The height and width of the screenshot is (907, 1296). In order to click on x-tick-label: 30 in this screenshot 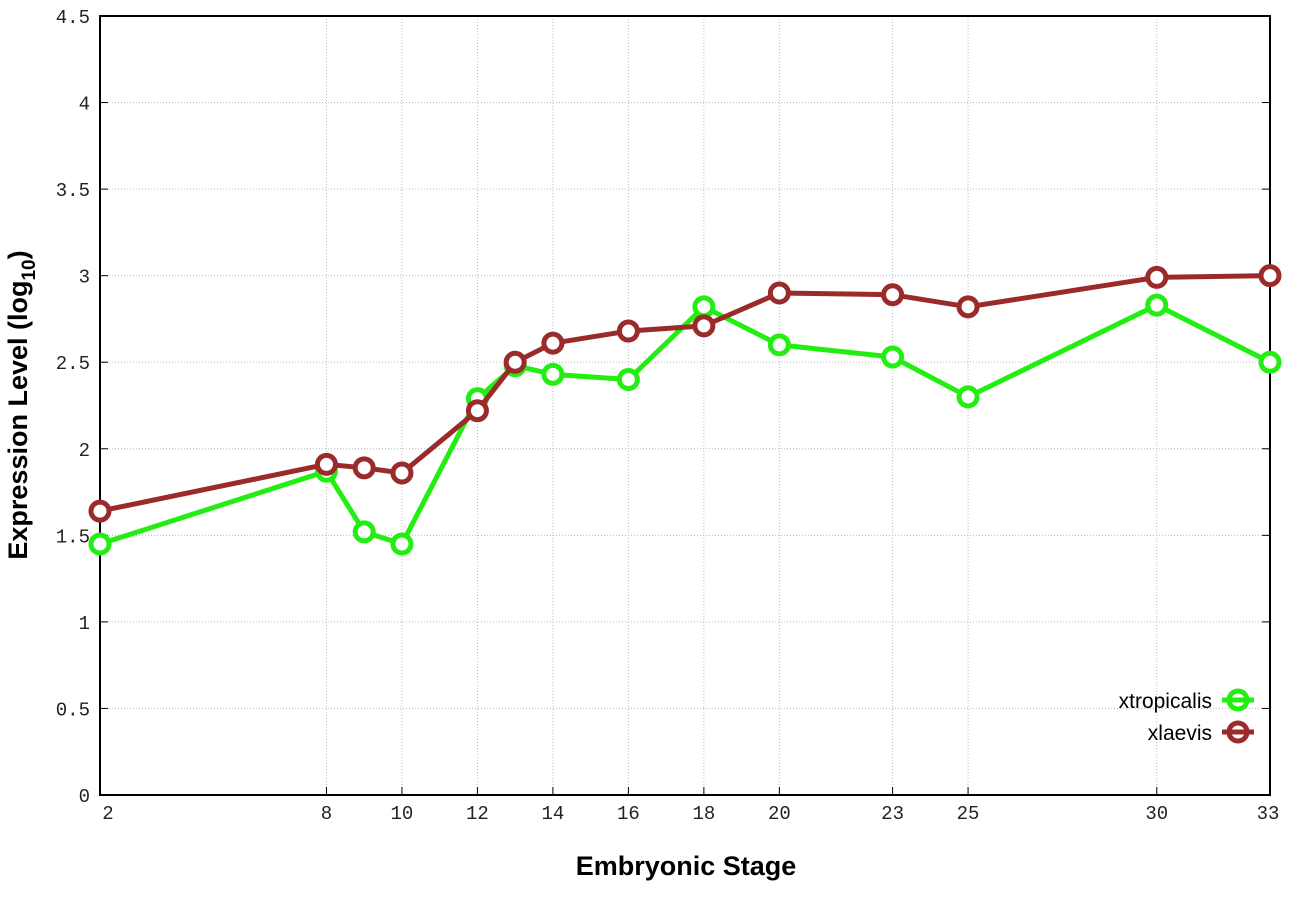, I will do `click(1156, 814)`.